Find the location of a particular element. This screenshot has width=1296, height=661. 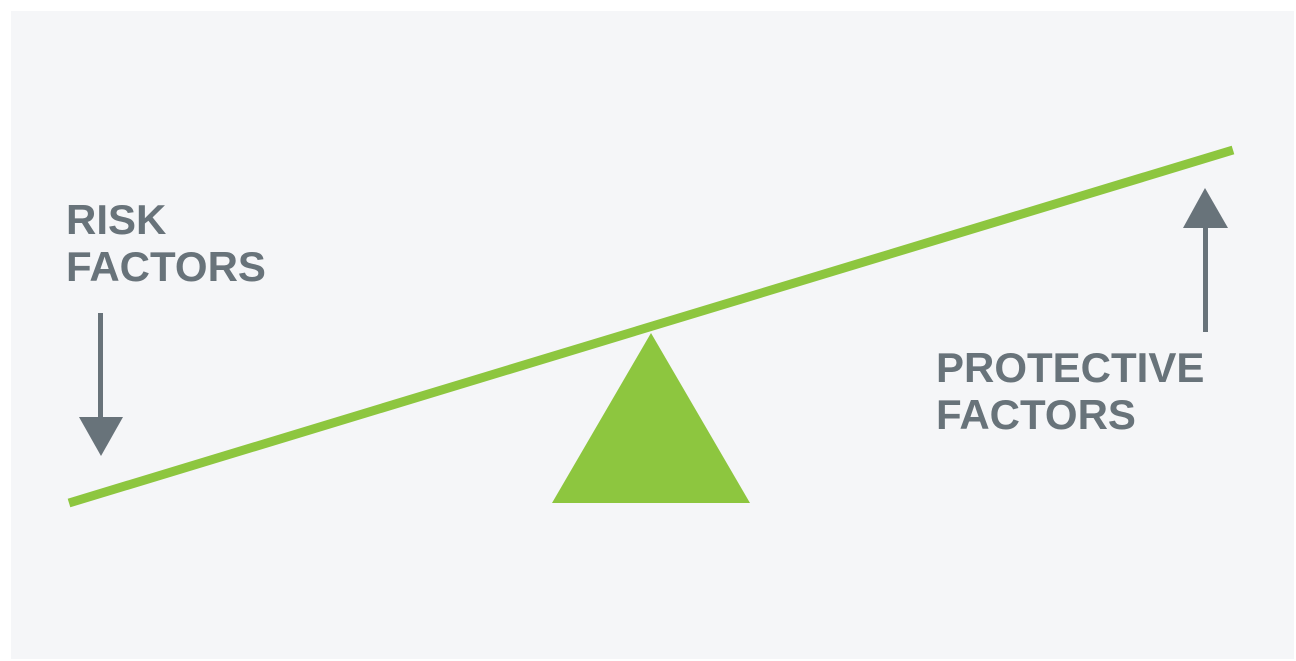

protective-factors-line2: FACTORS is located at coordinates (1036, 414).